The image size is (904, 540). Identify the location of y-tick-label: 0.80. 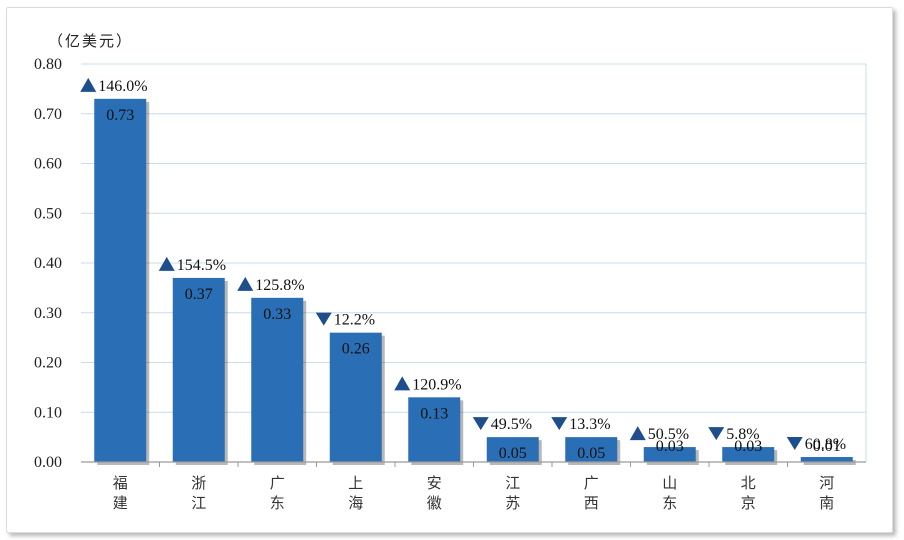
(48, 64).